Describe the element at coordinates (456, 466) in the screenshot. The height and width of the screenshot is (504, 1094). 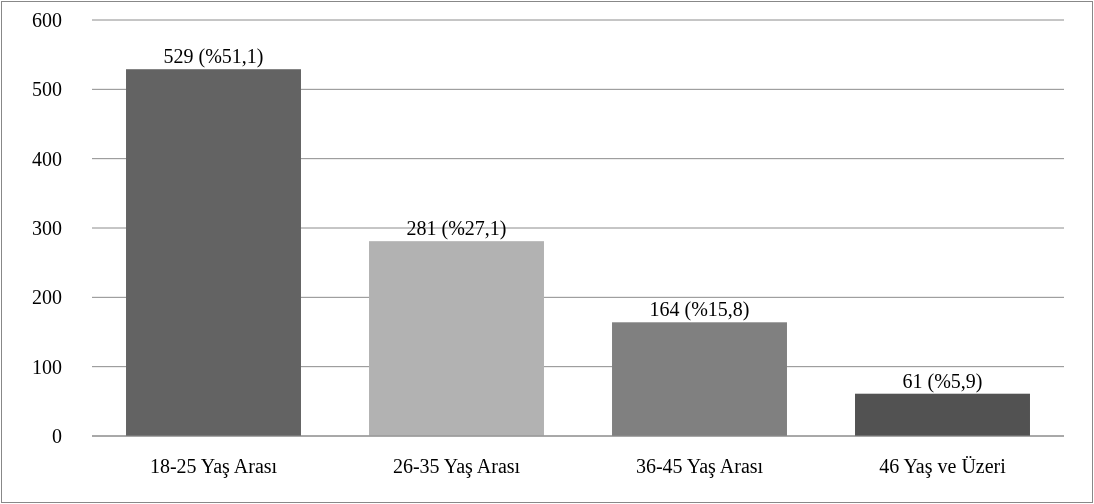
I see `x-tick-label: 26-35 Yaş Arası` at that location.